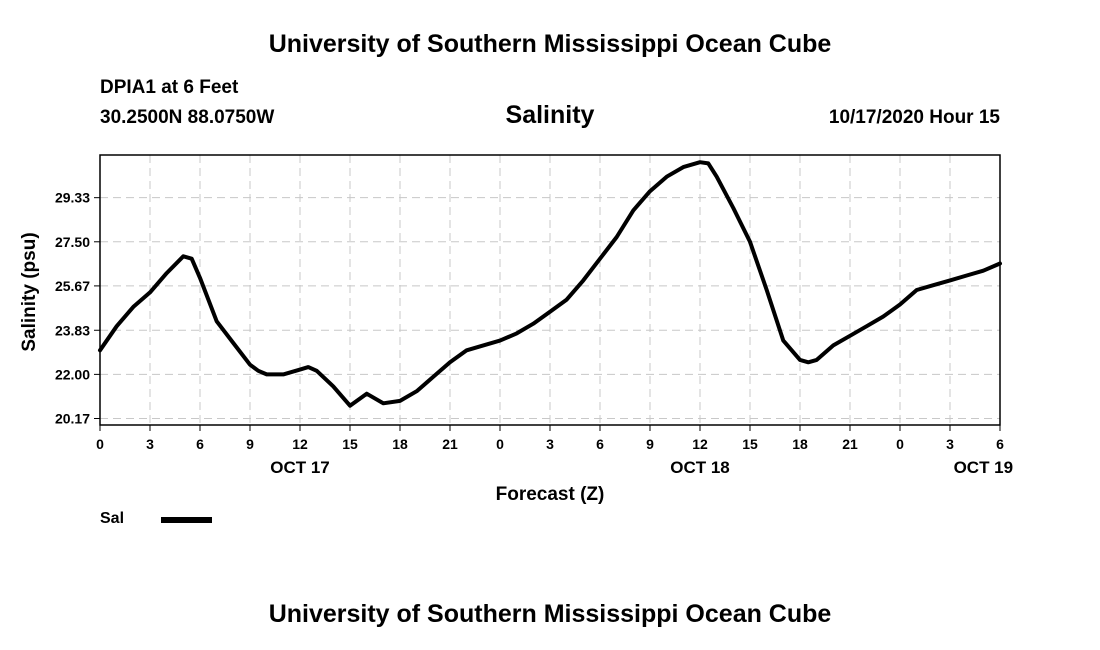 The width and height of the screenshot is (1100, 650). What do you see at coordinates (72, 330) in the screenshot?
I see `y-tick-label: 23.83` at bounding box center [72, 330].